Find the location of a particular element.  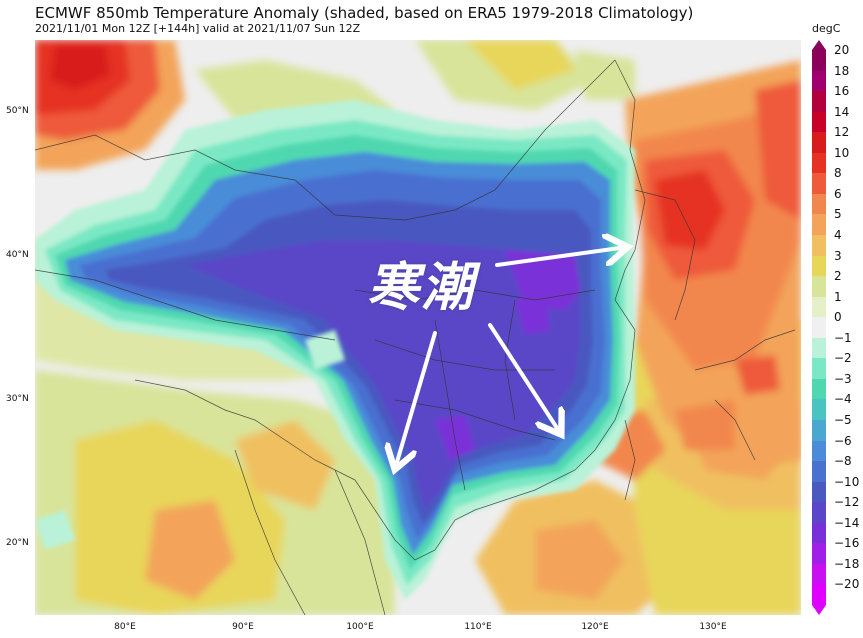

arrow-east is located at coordinates (557, 257).